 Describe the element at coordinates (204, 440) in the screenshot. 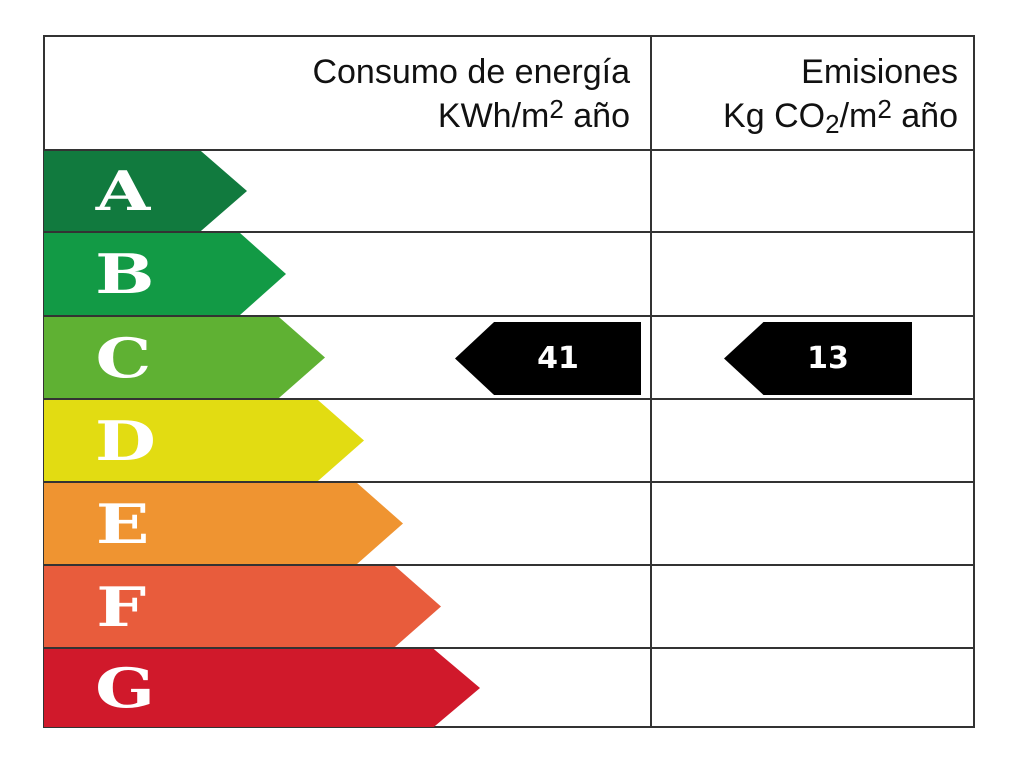

I see `rating-band-d: D` at that location.